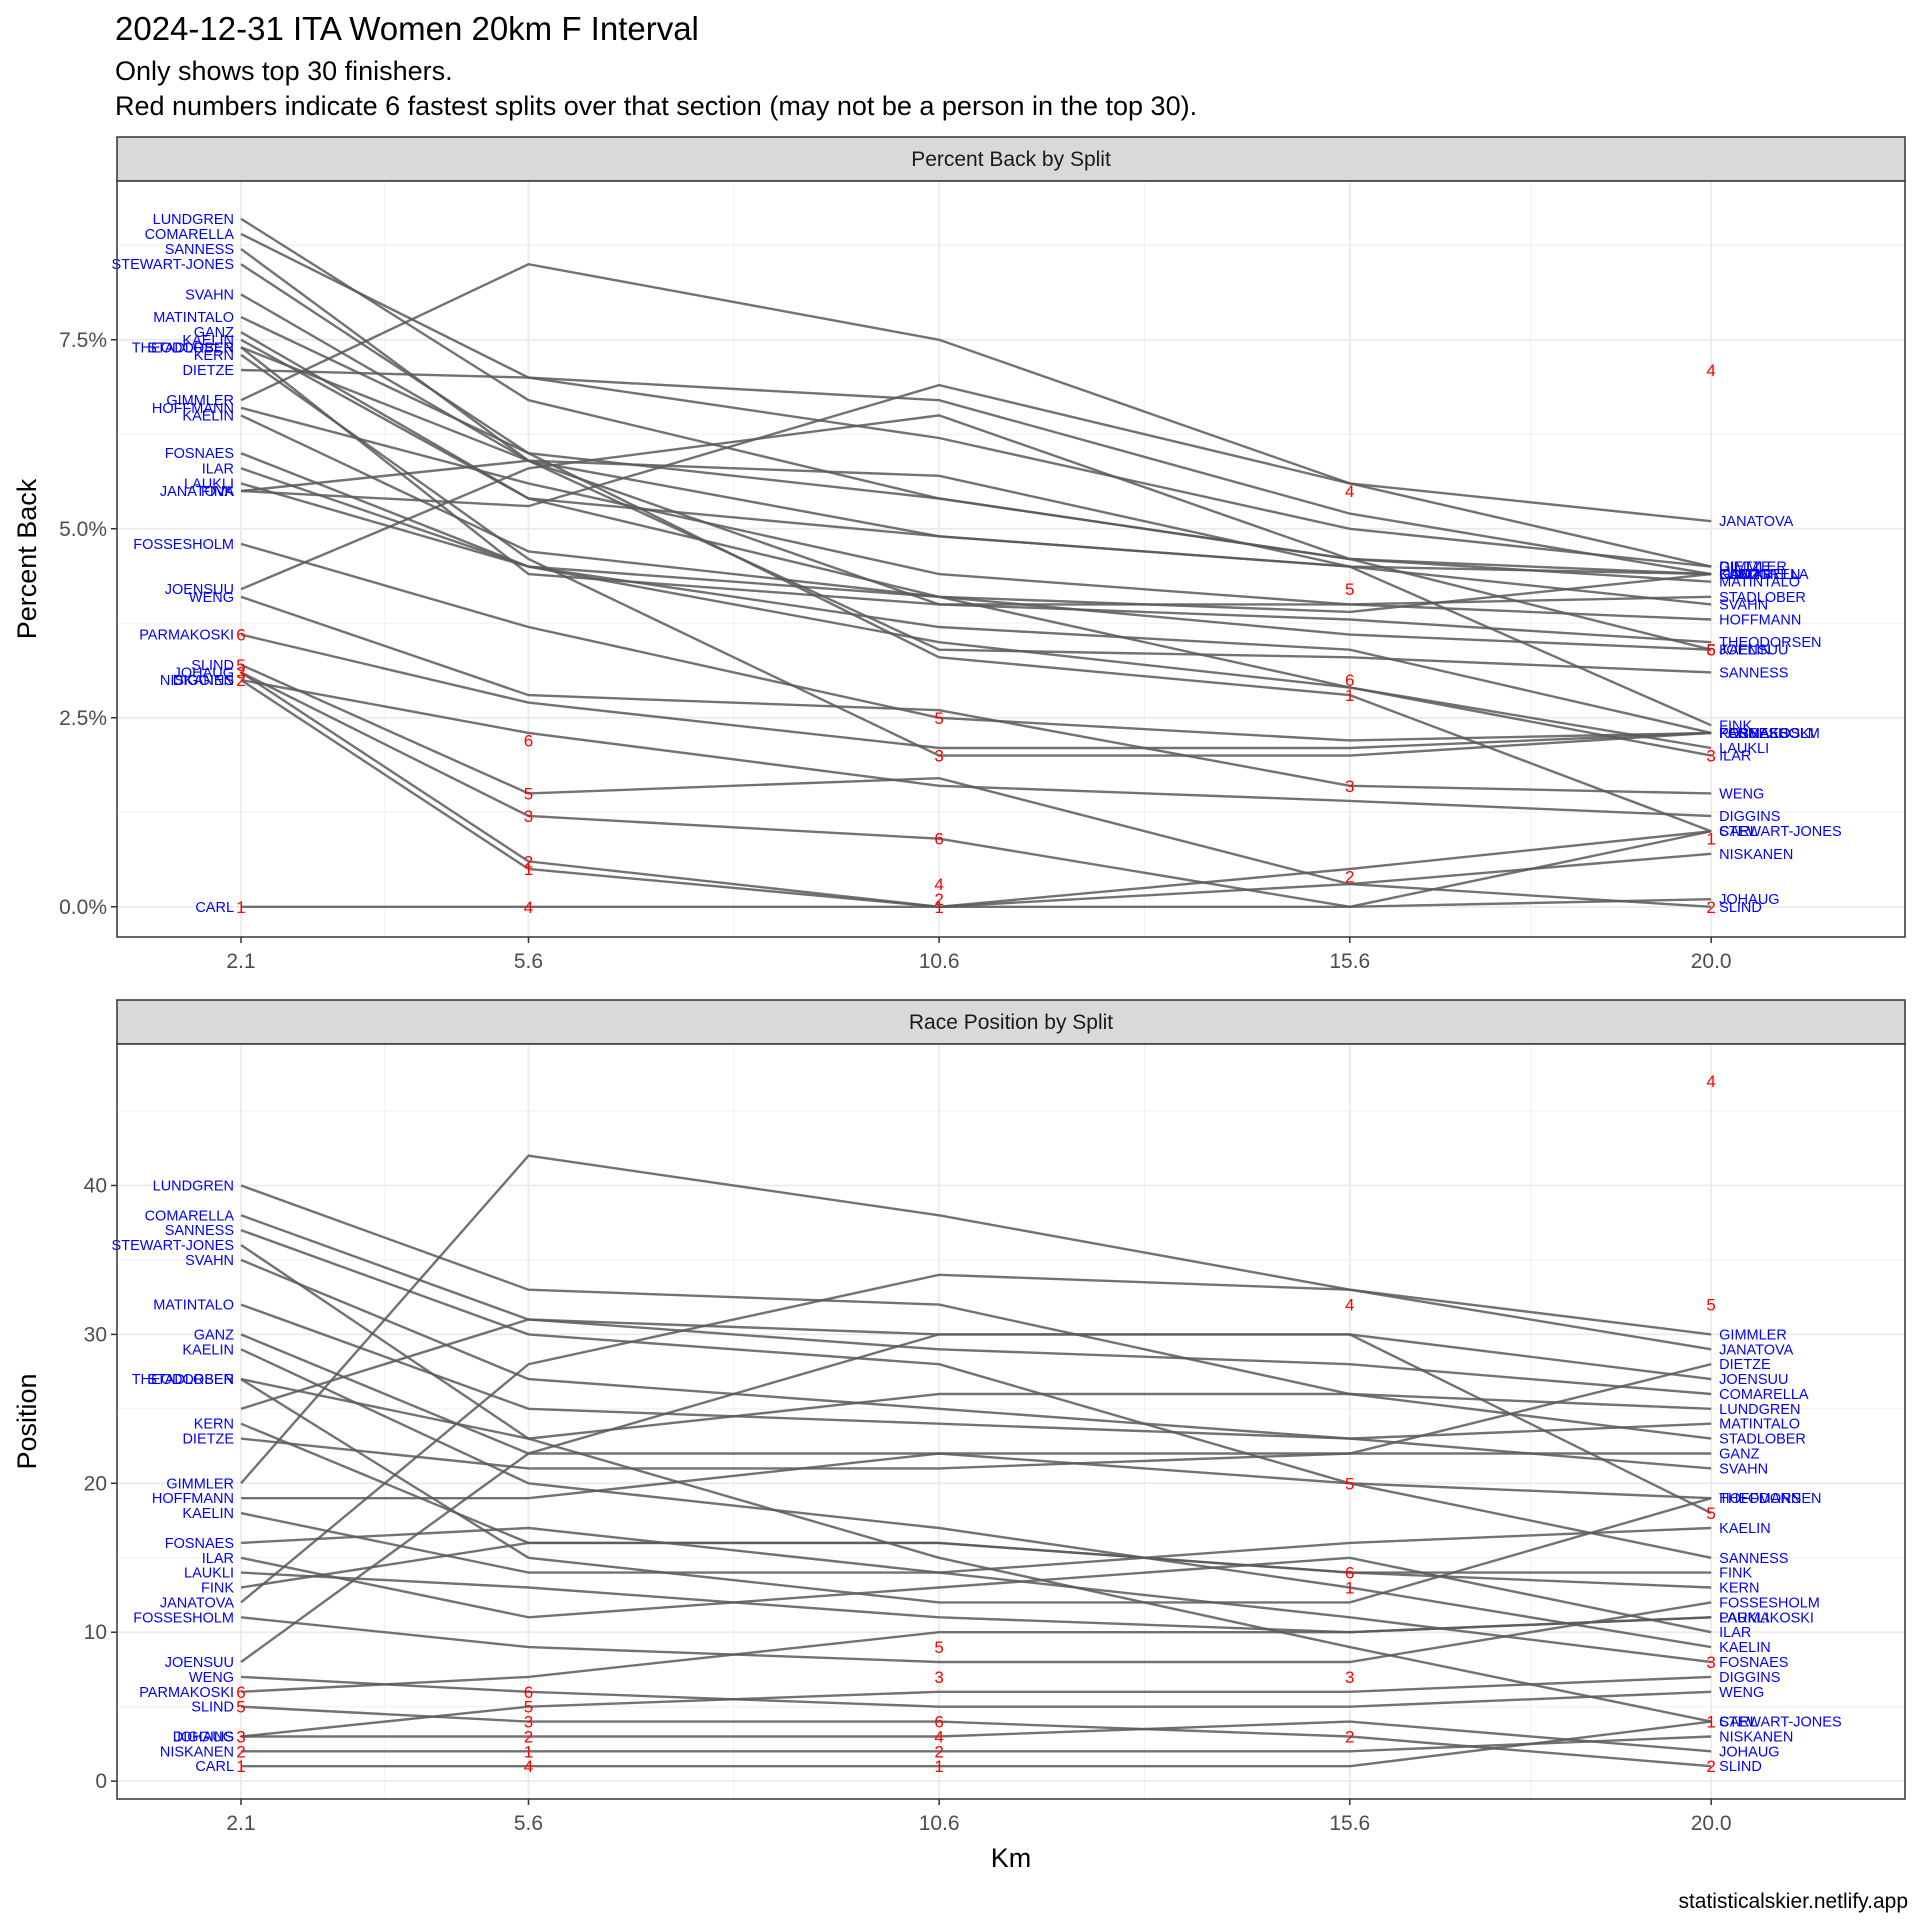 The height and width of the screenshot is (1920, 1920). Describe the element at coordinates (208, 371) in the screenshot. I see `percent-back-start-label-dietze-11: DIETZE` at that location.